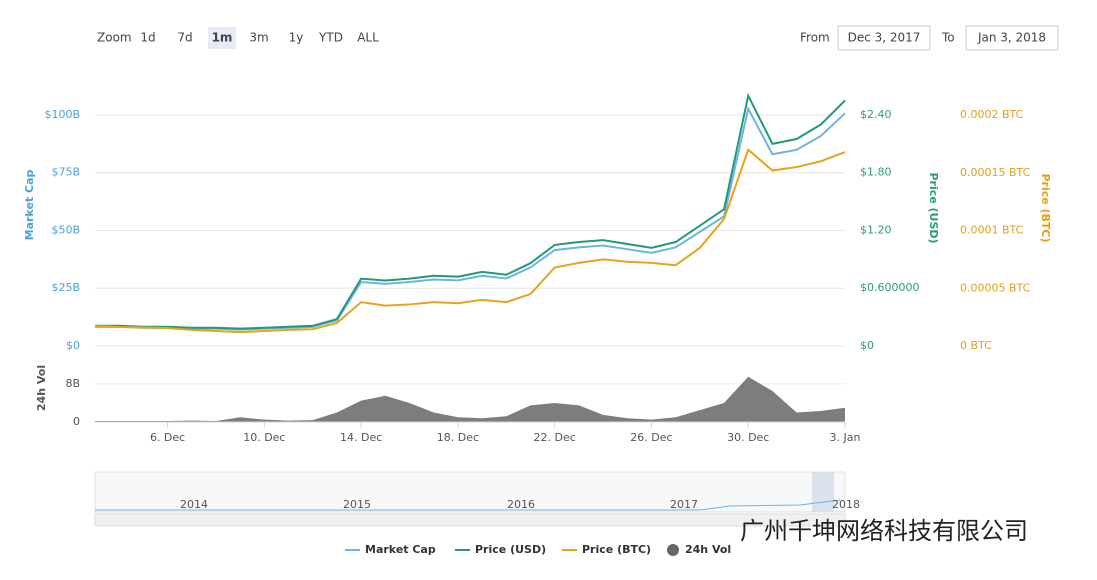 This screenshot has width=1097, height=580. Describe the element at coordinates (748, 437) in the screenshot. I see `x-tick-label: 30. Dec` at that location.